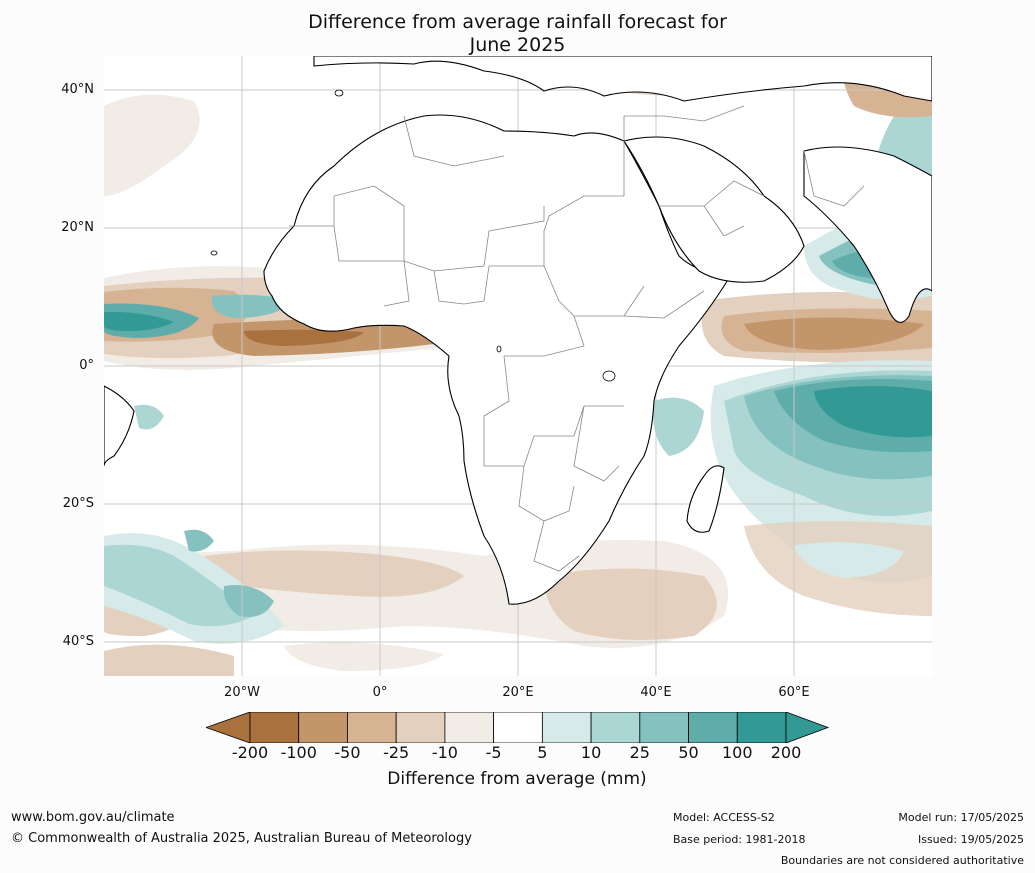 The image size is (1035, 873). Describe the element at coordinates (867, 234) in the screenshot. I see `india-landmass` at that location.